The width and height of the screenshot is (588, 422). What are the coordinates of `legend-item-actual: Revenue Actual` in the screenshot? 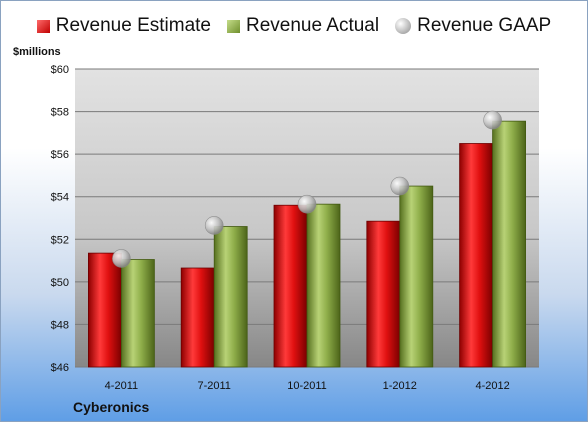 It's located at (303, 26).